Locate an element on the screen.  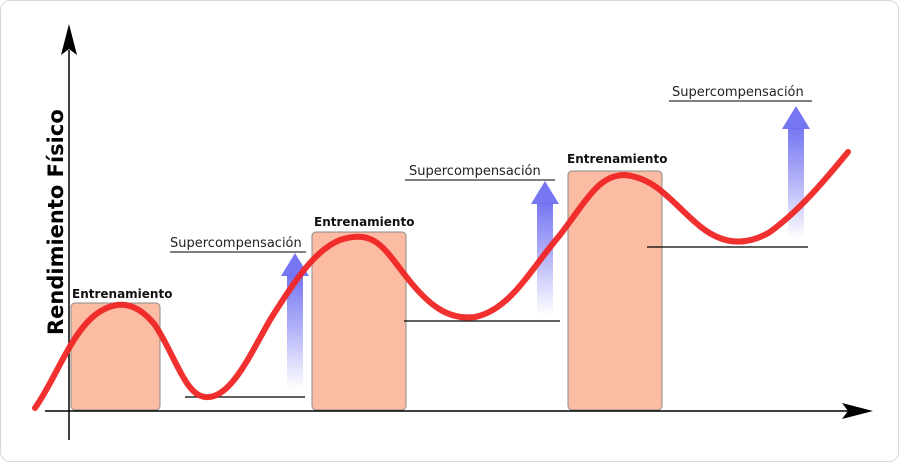
training-label-2: Entrenamiento is located at coordinates (364, 222).